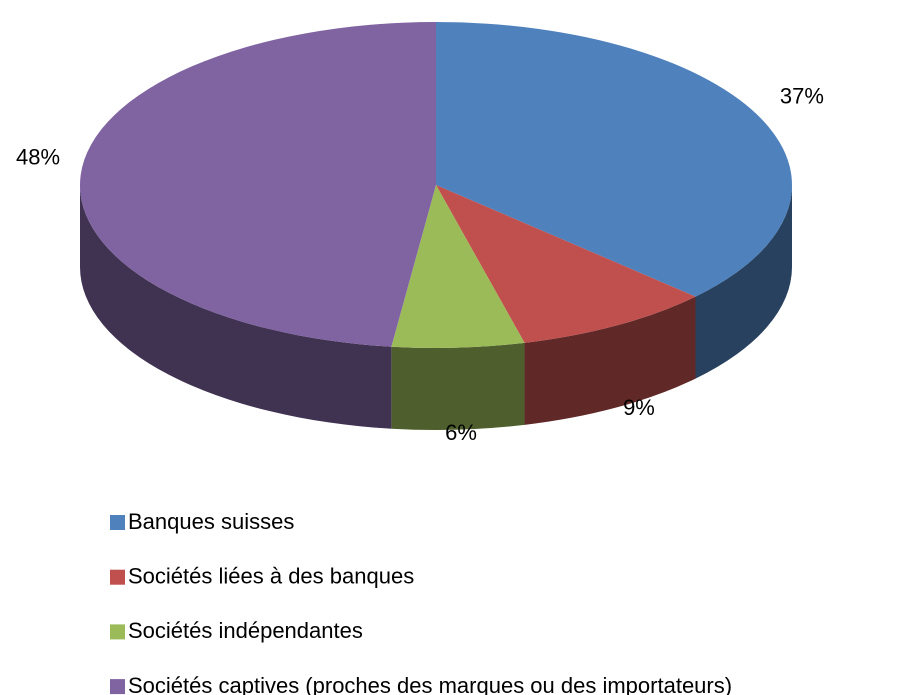 This screenshot has height=695, width=919. Describe the element at coordinates (639, 407) in the screenshot. I see `data-label: 9%` at that location.